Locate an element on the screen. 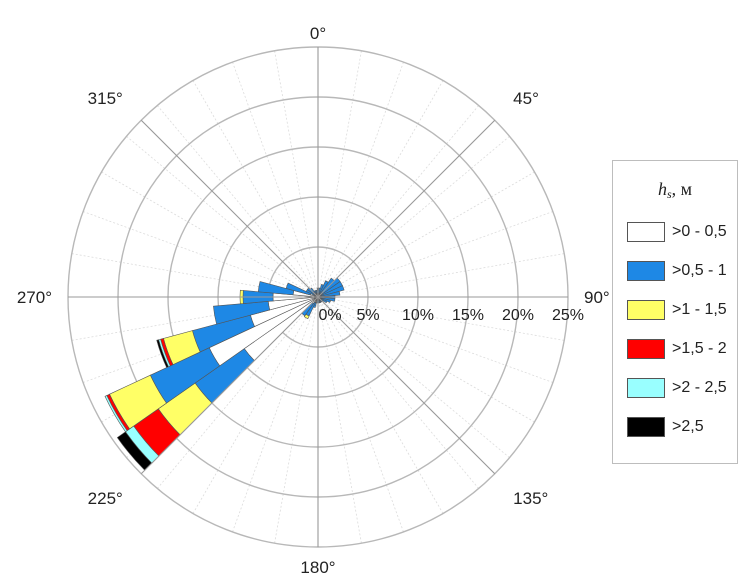  direction-label: 0° is located at coordinates (318, 33).